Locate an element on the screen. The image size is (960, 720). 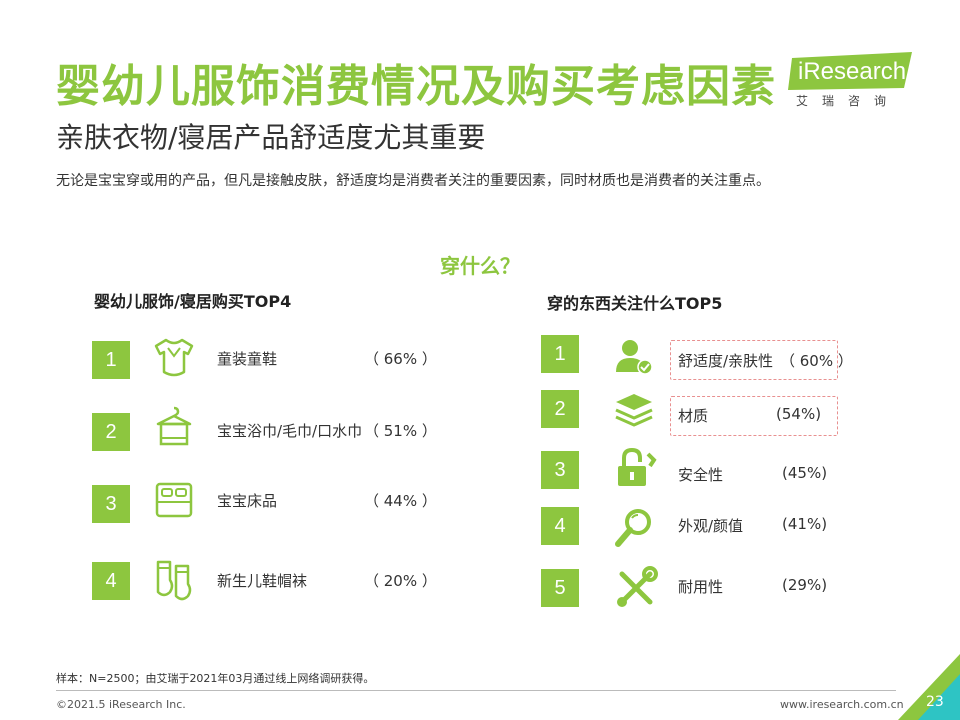
user-check-icon is located at coordinates (634, 357).